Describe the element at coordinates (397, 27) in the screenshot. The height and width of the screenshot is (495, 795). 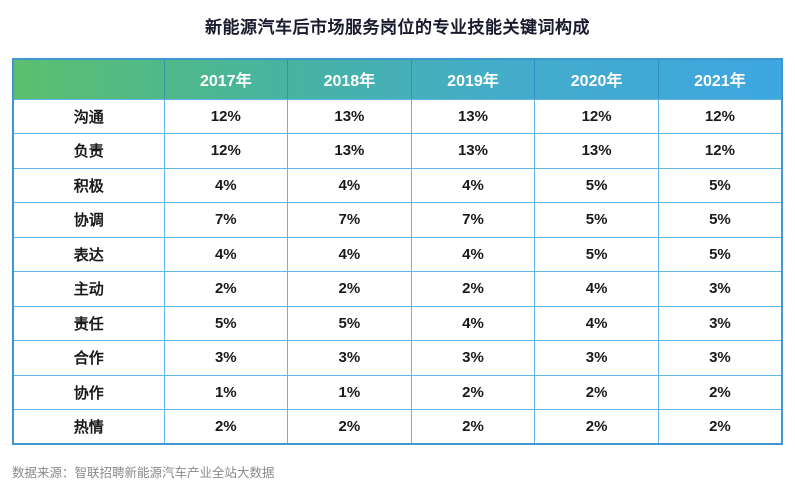
I see `page-title: 新能源汽车后市场服务岗位的专业技能关键词构成` at that location.